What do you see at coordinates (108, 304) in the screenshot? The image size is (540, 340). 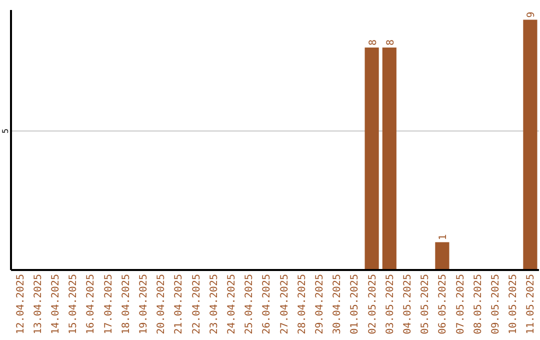 I see `x-tick-label: 17.04.2025` at bounding box center [108, 304].